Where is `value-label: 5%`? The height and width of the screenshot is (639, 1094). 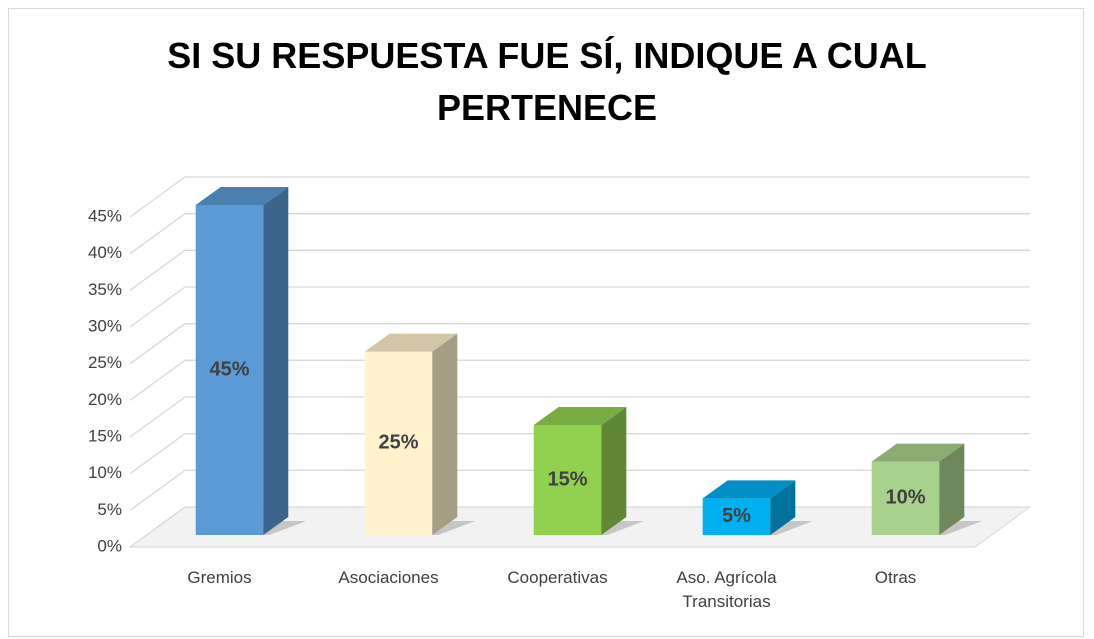
value-label: 5% is located at coordinates (736, 516).